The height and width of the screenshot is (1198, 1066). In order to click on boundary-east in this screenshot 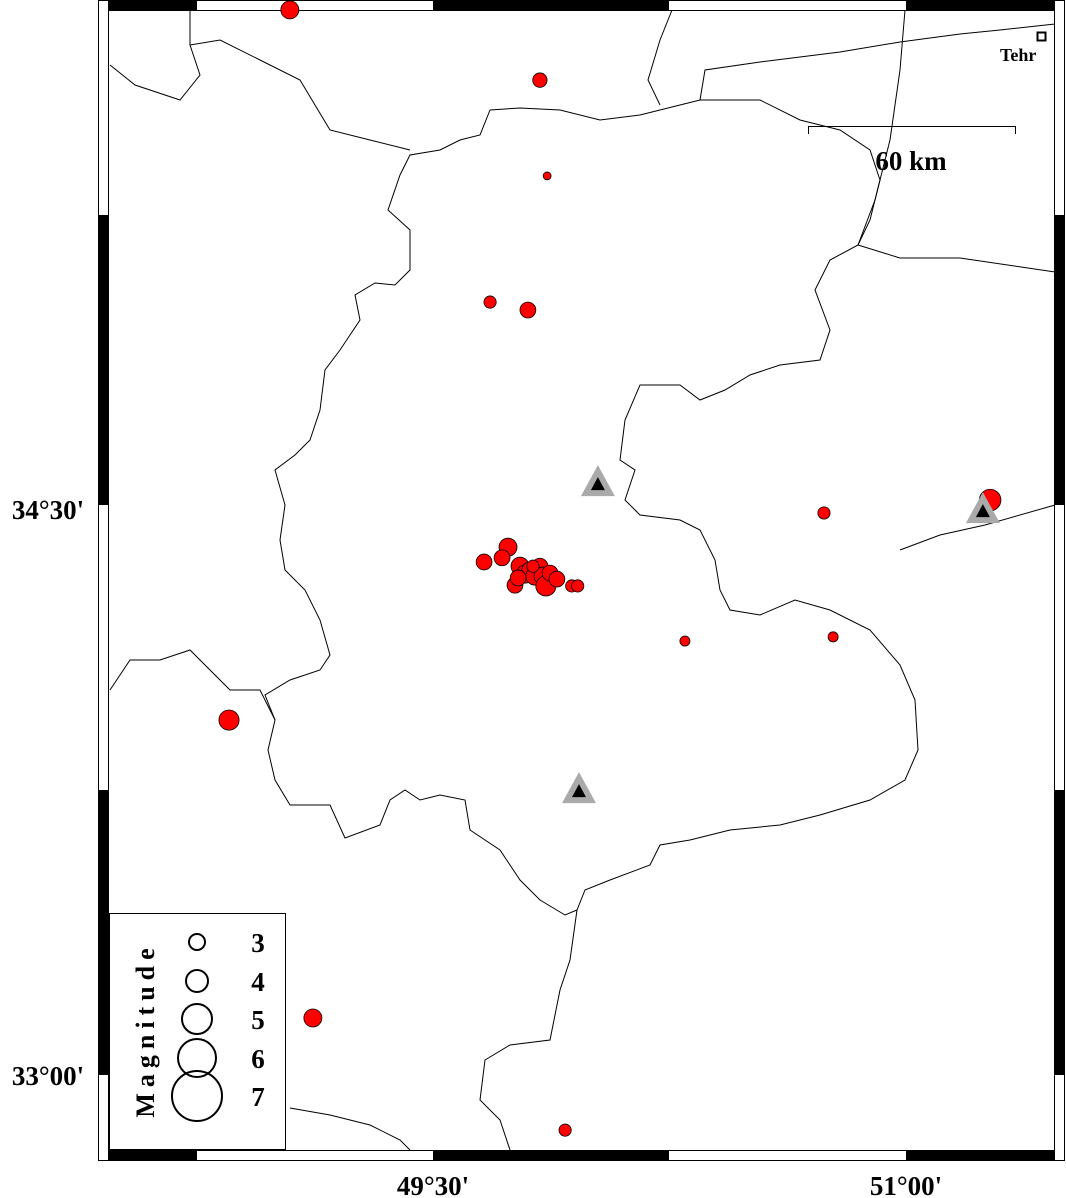, I will do `click(956, 258)`.